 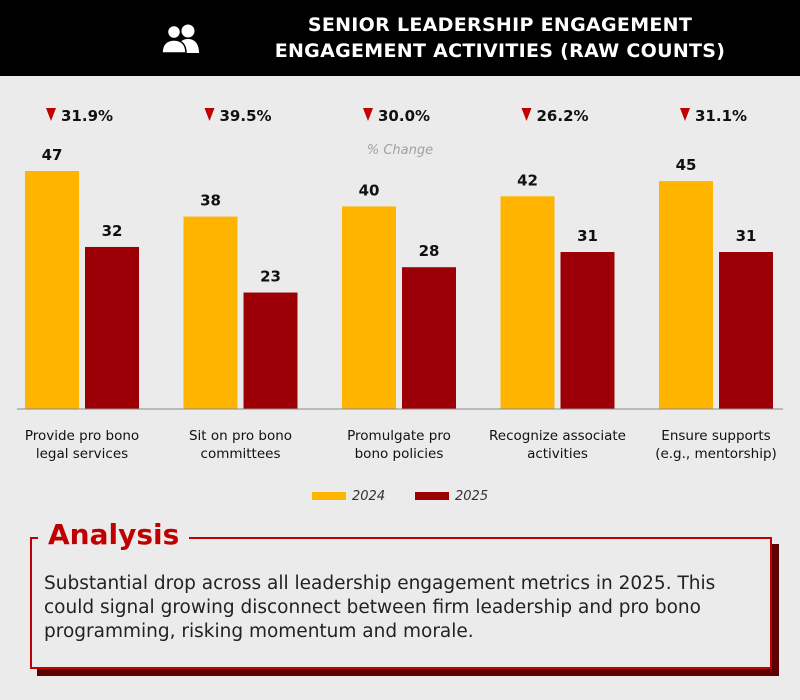 What do you see at coordinates (404, 116) in the screenshot?
I see `pct-change-value: 30.0%` at bounding box center [404, 116].